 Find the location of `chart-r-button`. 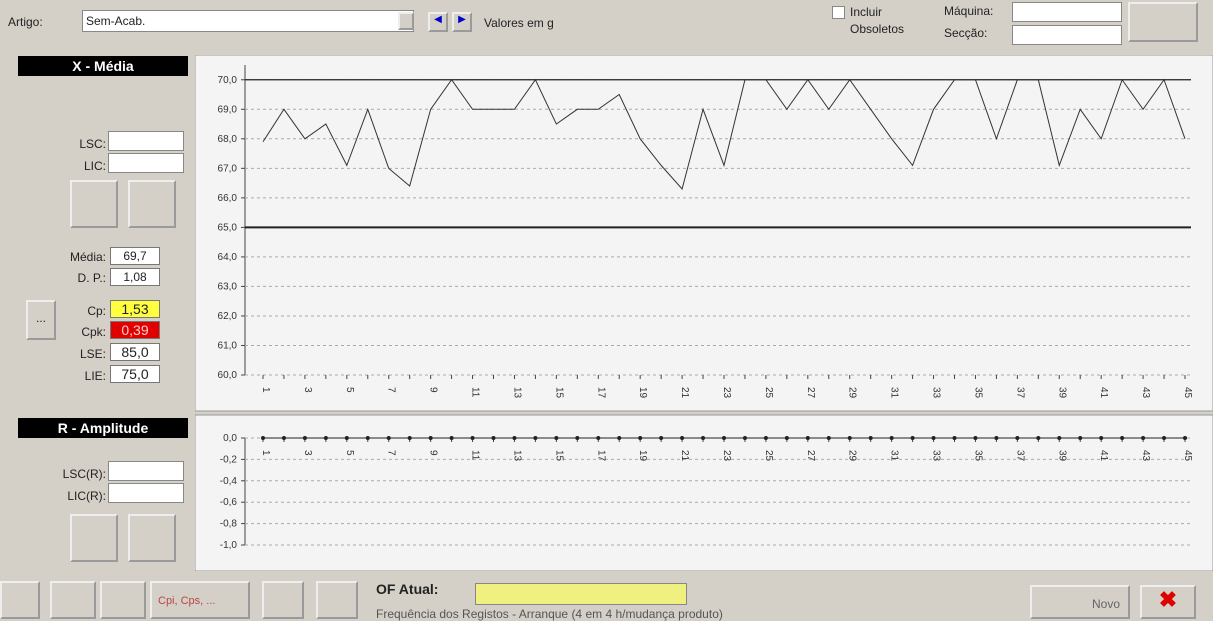

chart-r-button is located at coordinates (152, 538).